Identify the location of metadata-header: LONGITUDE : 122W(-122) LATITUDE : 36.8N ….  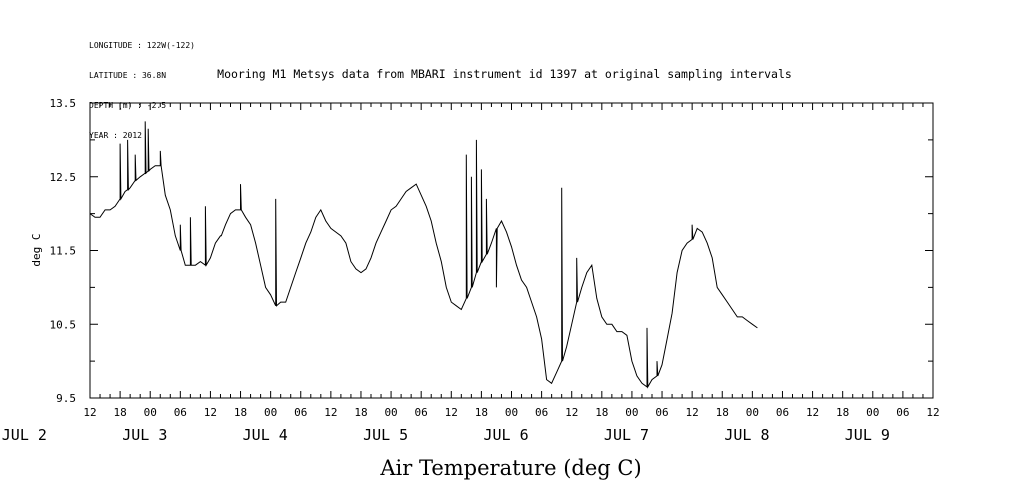
(142, 86).